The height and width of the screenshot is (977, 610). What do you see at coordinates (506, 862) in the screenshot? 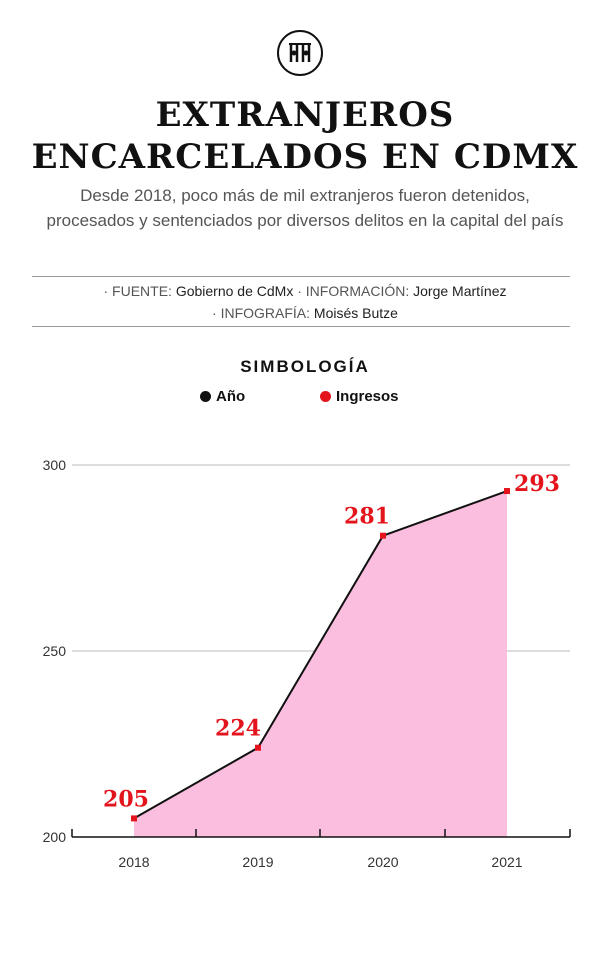
I see `x-tick-label: 2021` at bounding box center [506, 862].